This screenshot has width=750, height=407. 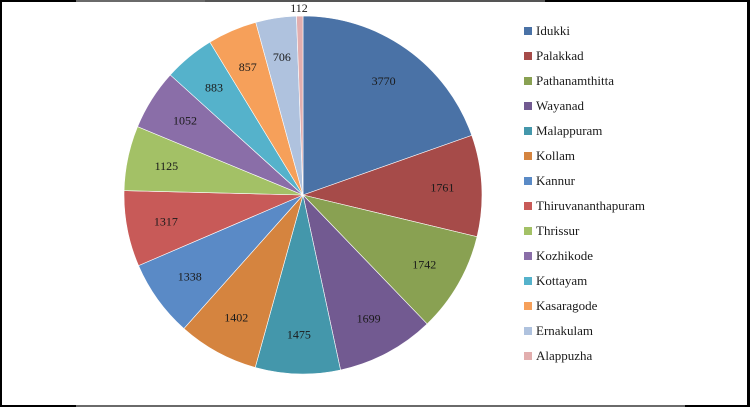 What do you see at coordinates (564, 355) in the screenshot?
I see `legend-label: Alappuzha` at bounding box center [564, 355].